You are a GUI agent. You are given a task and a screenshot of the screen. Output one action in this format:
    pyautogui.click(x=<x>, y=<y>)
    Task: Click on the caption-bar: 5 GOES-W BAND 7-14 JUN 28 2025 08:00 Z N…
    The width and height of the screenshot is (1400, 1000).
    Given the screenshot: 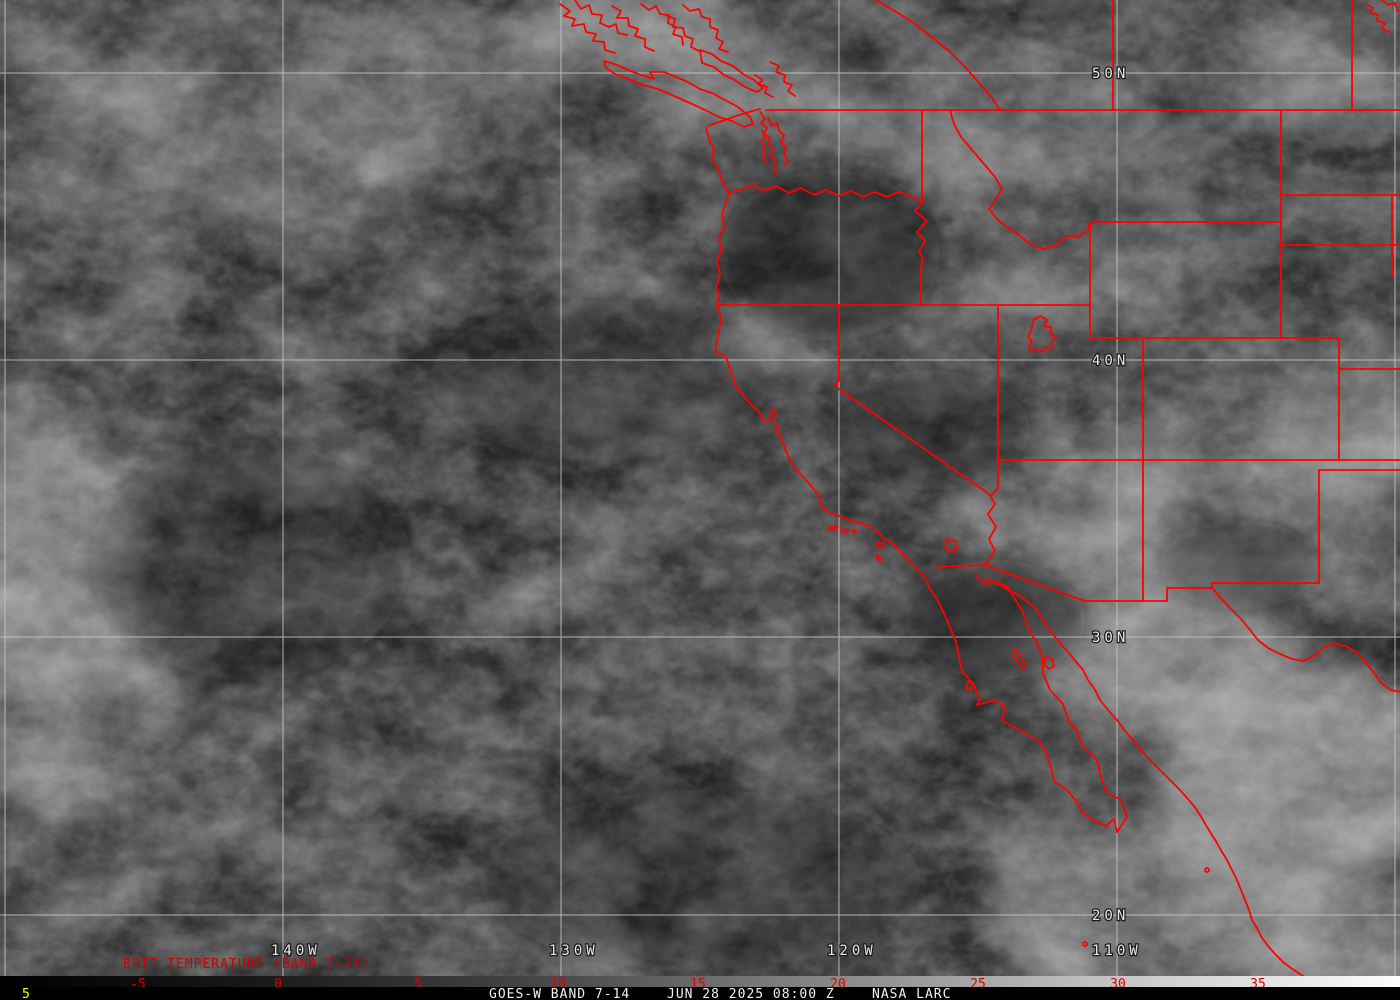 What is the action you would take?
    pyautogui.click(x=700, y=993)
    